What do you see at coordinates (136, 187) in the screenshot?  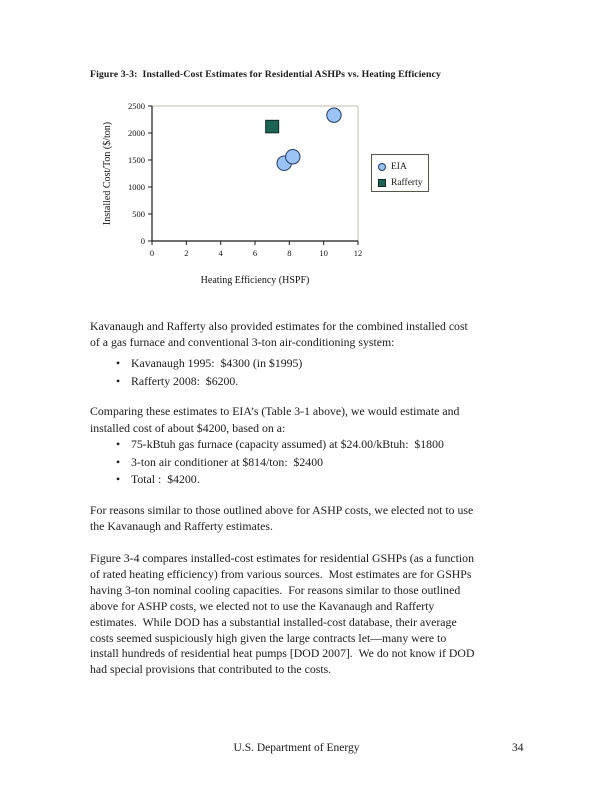 I see `y-tick-label: 1000` at bounding box center [136, 187].